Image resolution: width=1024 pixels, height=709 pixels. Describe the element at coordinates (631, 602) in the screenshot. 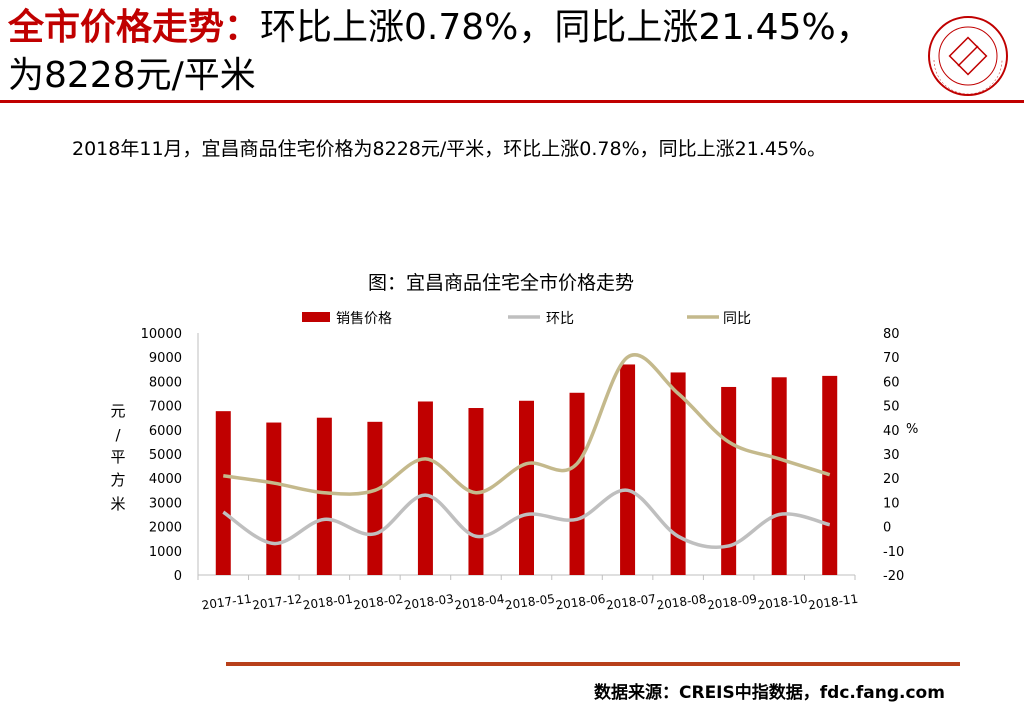

I see `x-axis-category-label: 2018-07` at that location.